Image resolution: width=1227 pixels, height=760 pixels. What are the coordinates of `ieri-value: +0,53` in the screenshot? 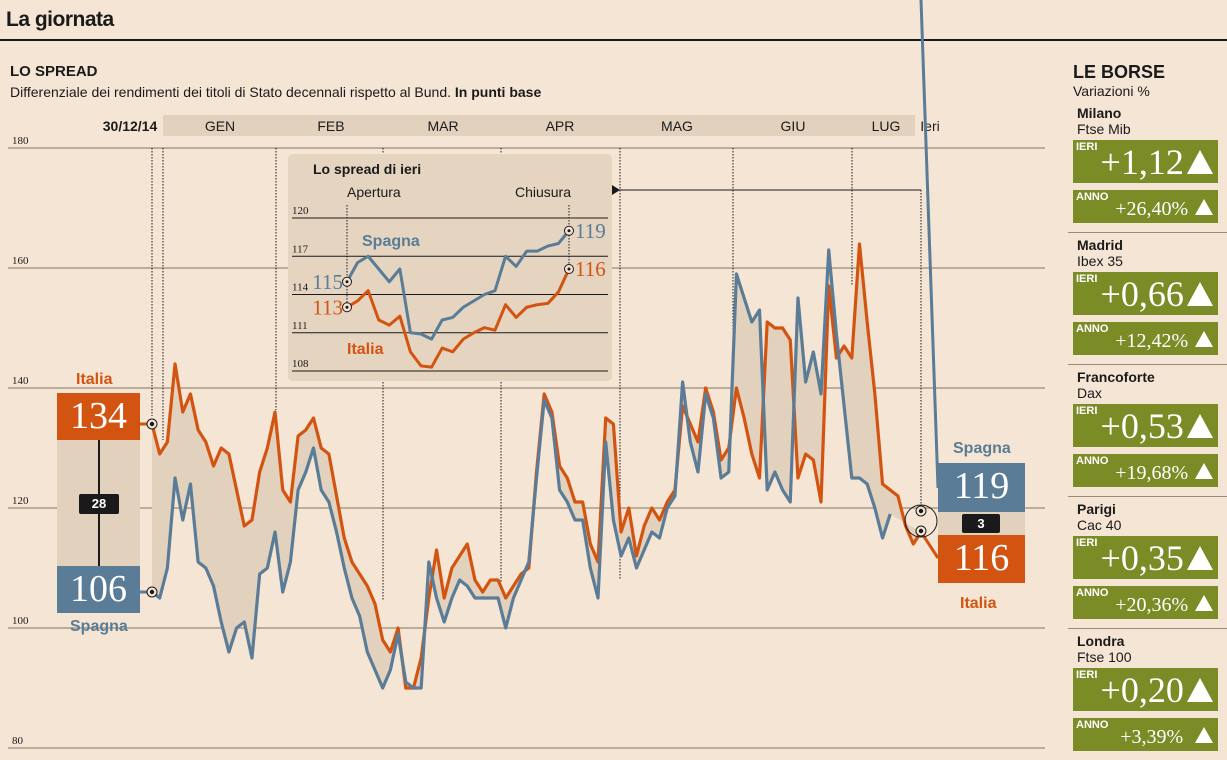 It's located at (1142, 425).